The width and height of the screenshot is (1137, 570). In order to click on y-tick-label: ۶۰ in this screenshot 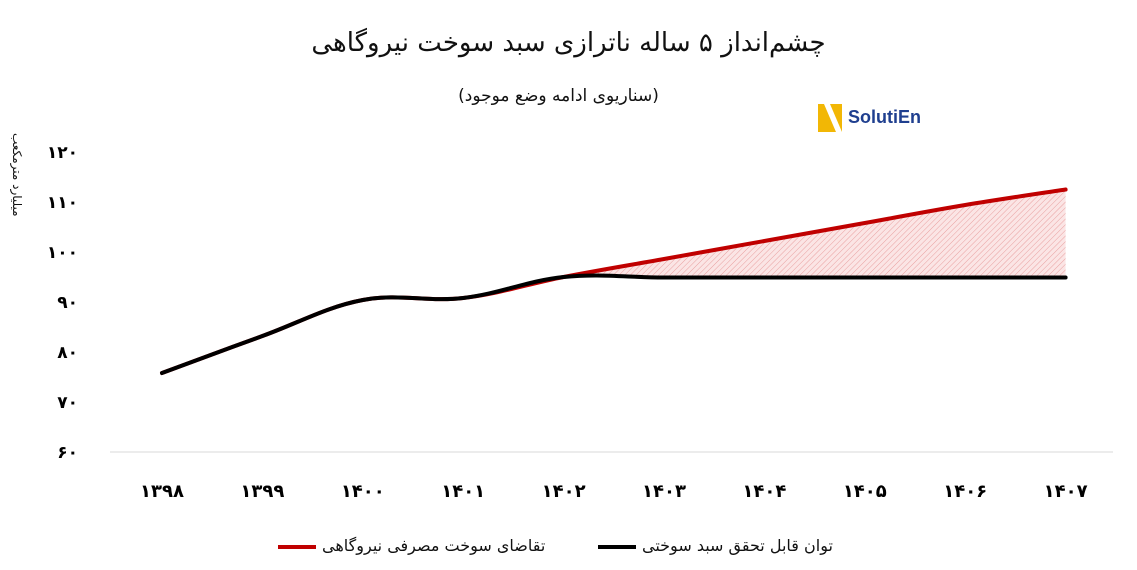, I will do `click(67, 453)`.